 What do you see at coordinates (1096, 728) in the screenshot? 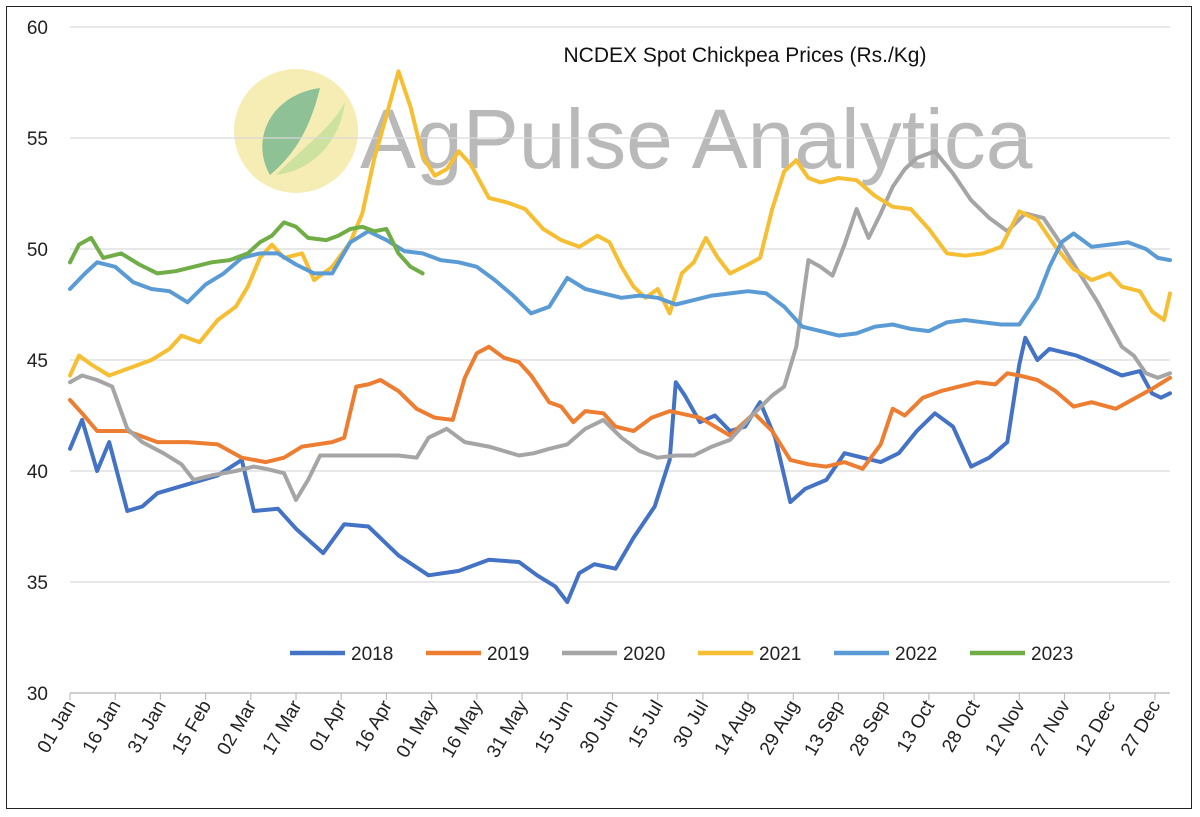
I see `x-tick-label: 12 Dec` at bounding box center [1096, 728].